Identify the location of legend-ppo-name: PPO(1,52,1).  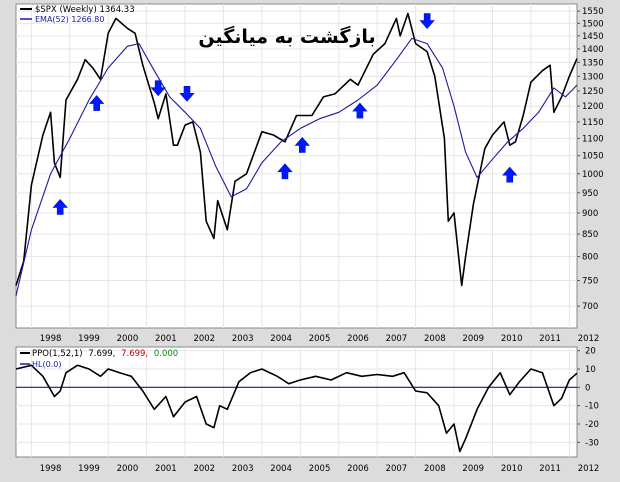
(57, 354).